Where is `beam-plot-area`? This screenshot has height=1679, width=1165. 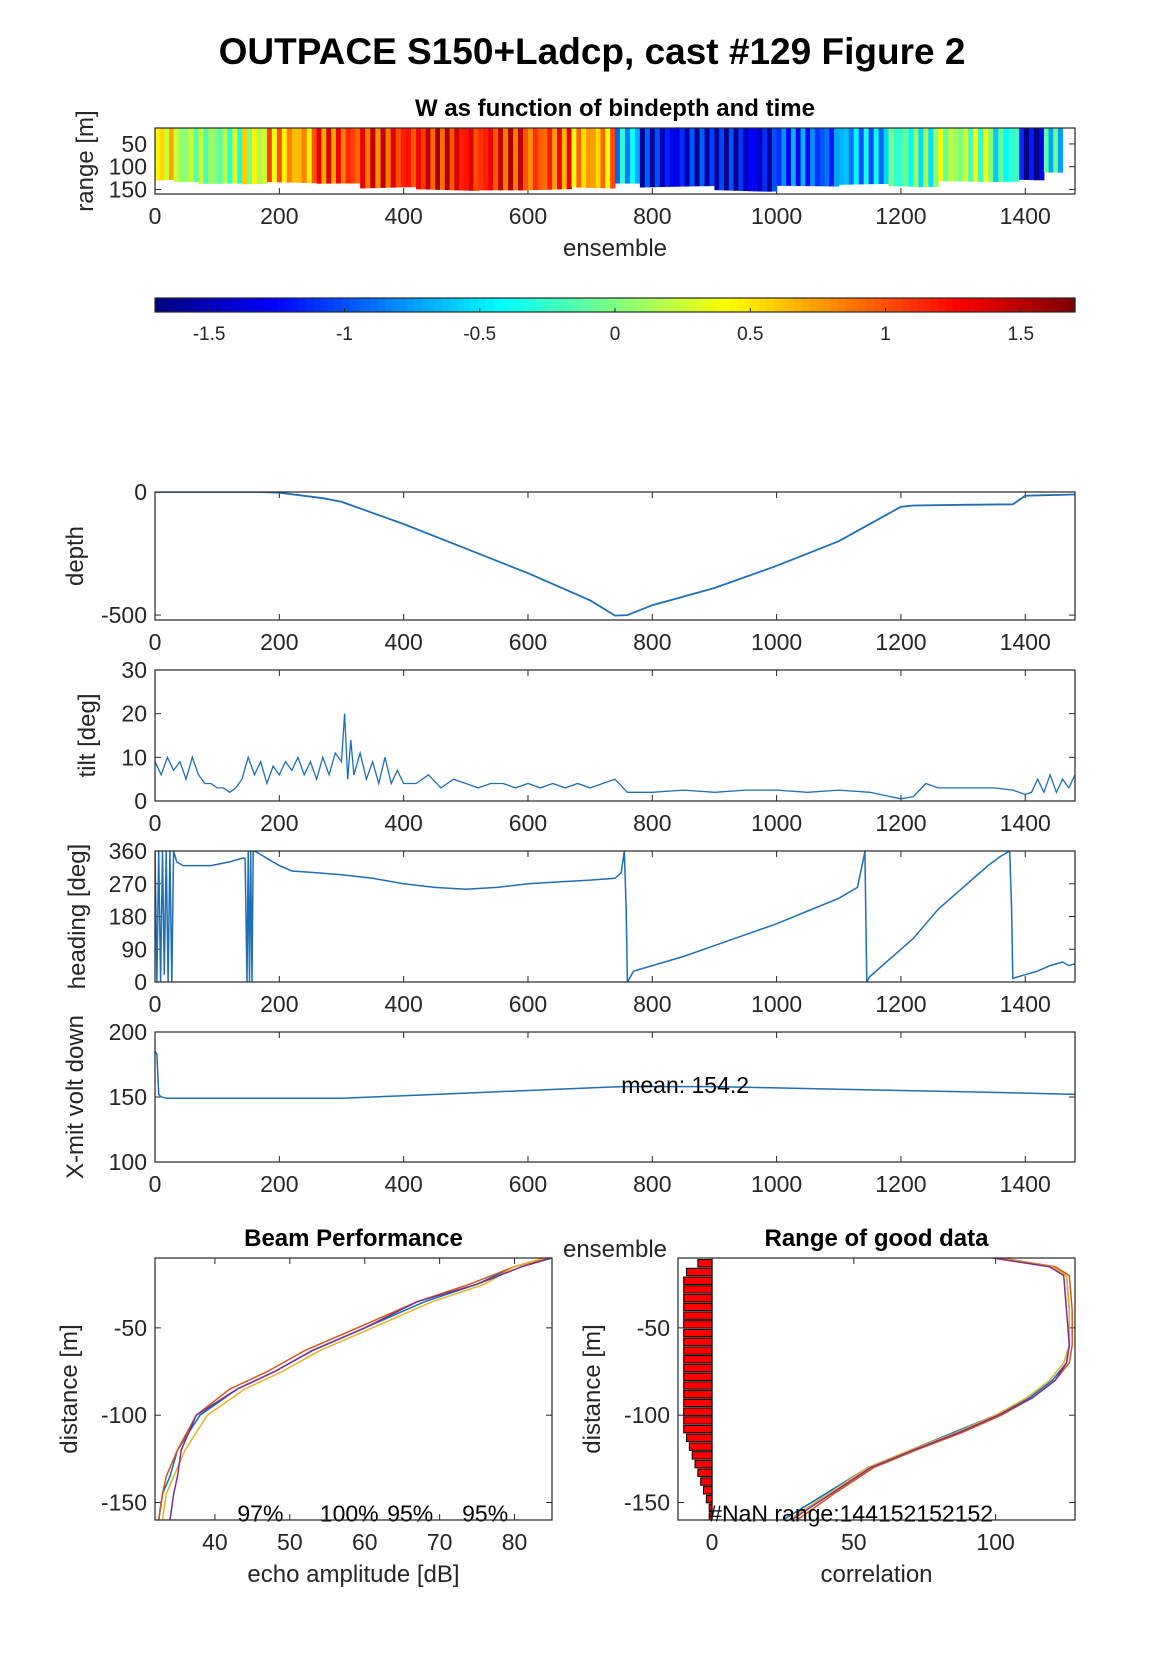 beam-plot-area is located at coordinates (354, 1389).